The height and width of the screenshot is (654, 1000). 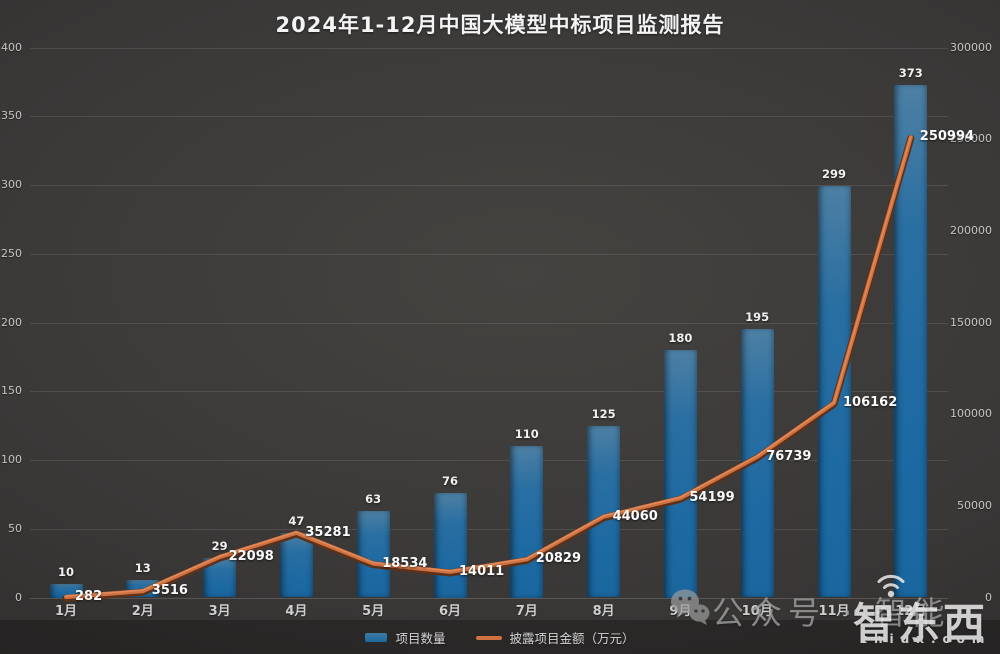 I want to click on bar-value-label: 10, so click(x=65, y=571).